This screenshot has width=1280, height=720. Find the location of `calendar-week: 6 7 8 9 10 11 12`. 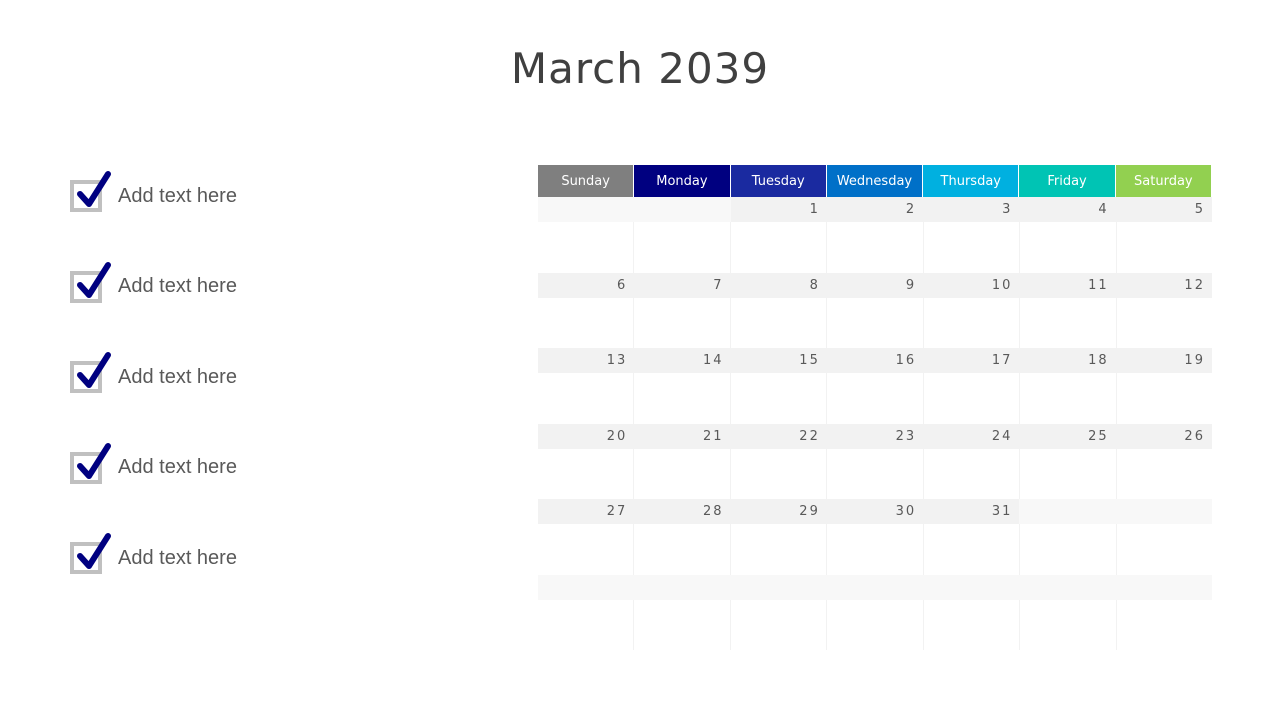

calendar-week: 6 7 8 9 10 11 12 is located at coordinates (875, 310).